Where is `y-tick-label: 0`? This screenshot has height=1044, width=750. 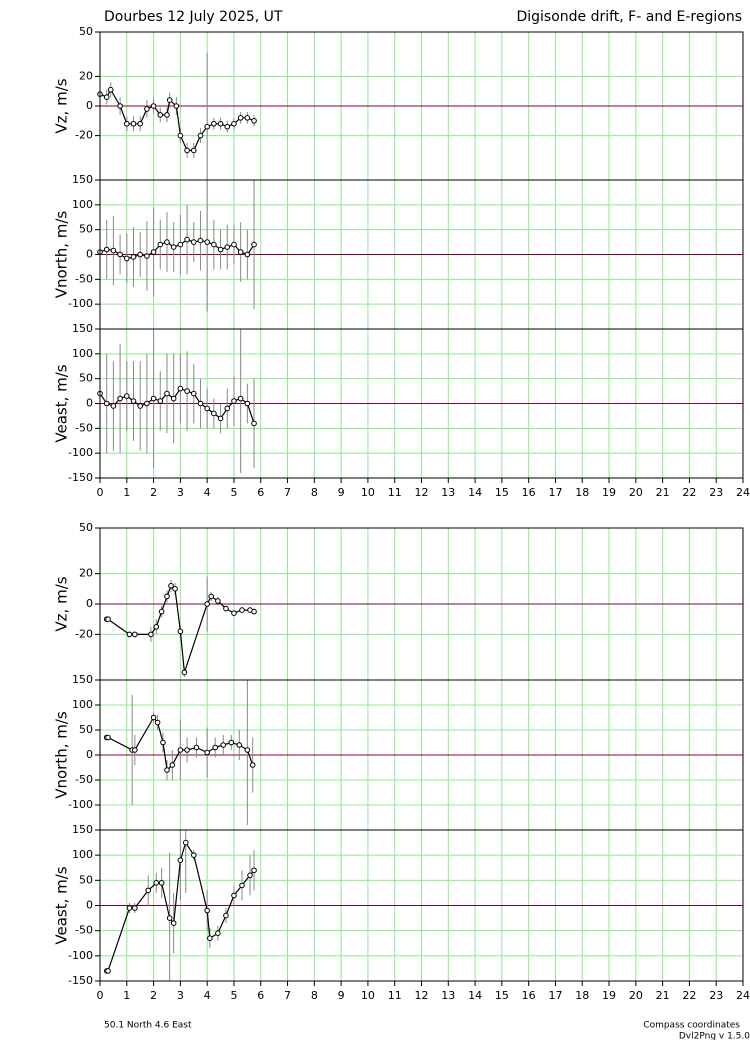 y-tick-label: 0 is located at coordinates (89, 254).